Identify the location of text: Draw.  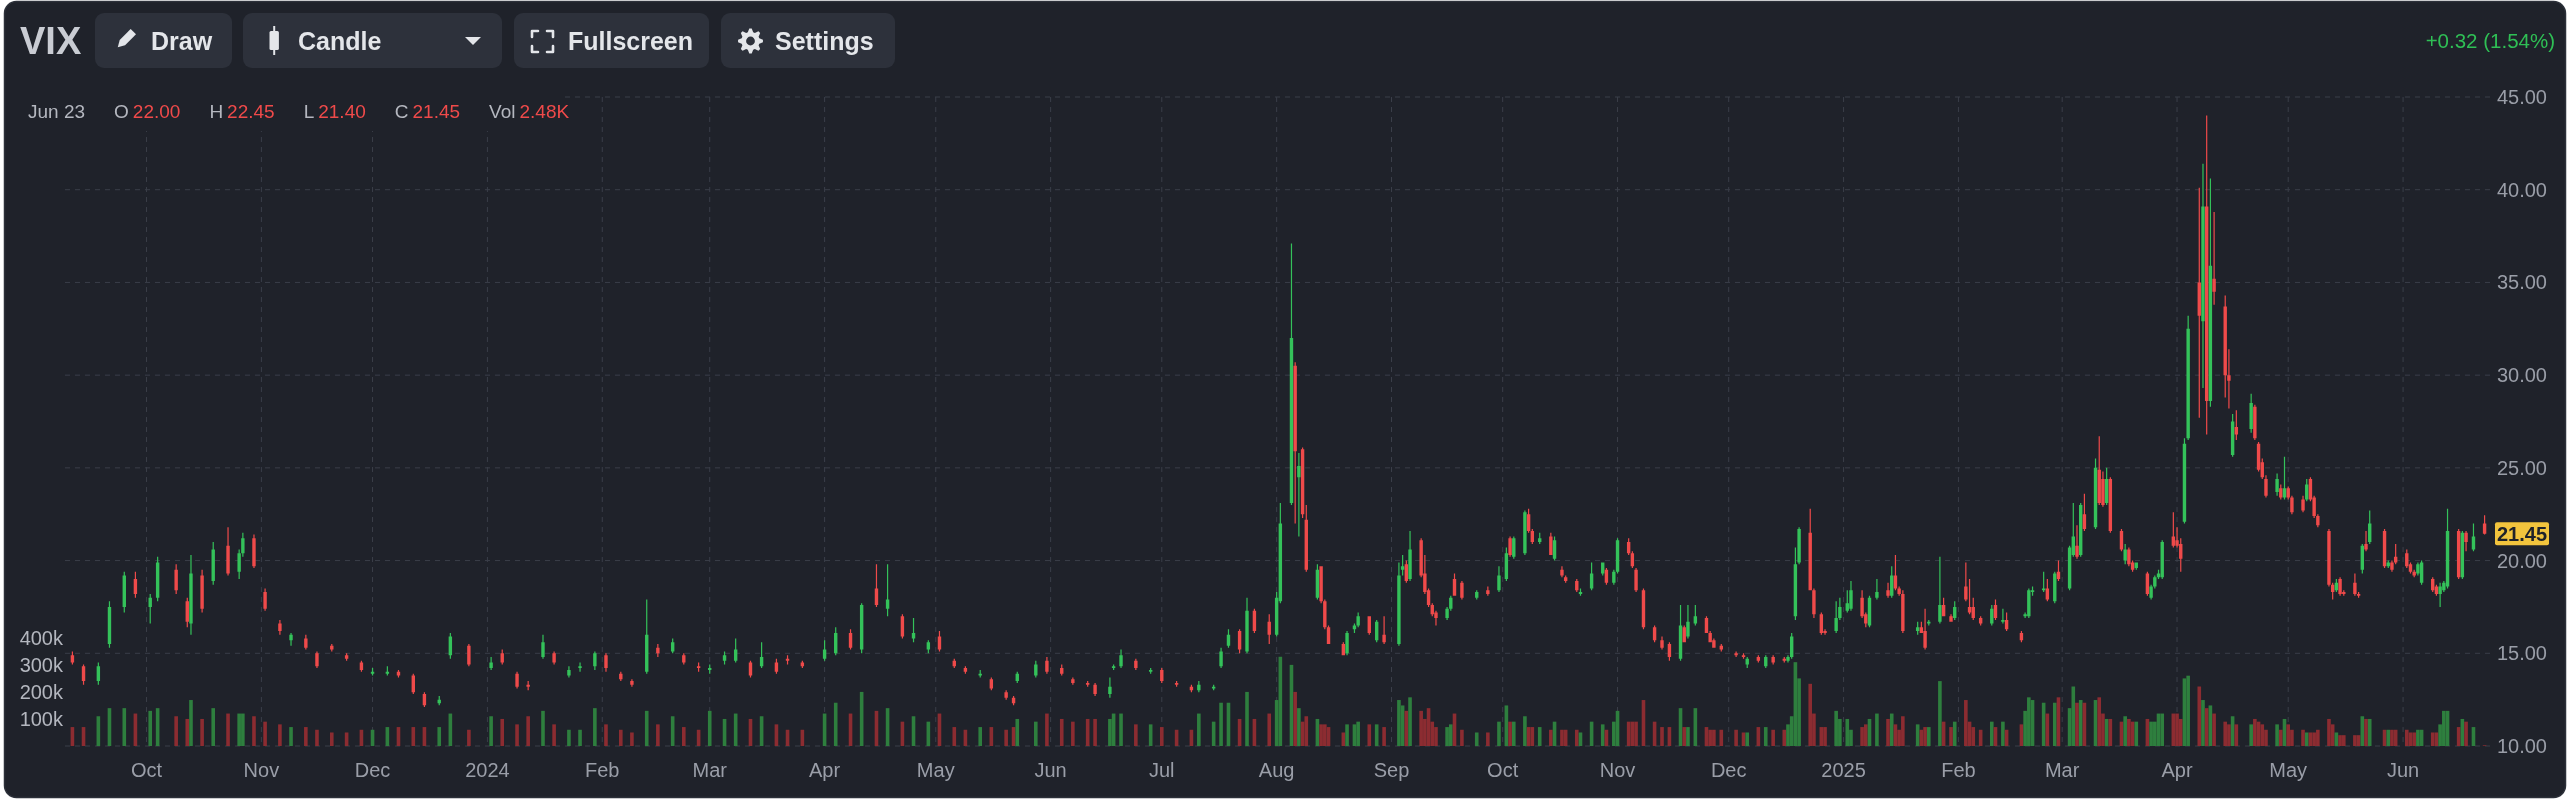
(182, 40).